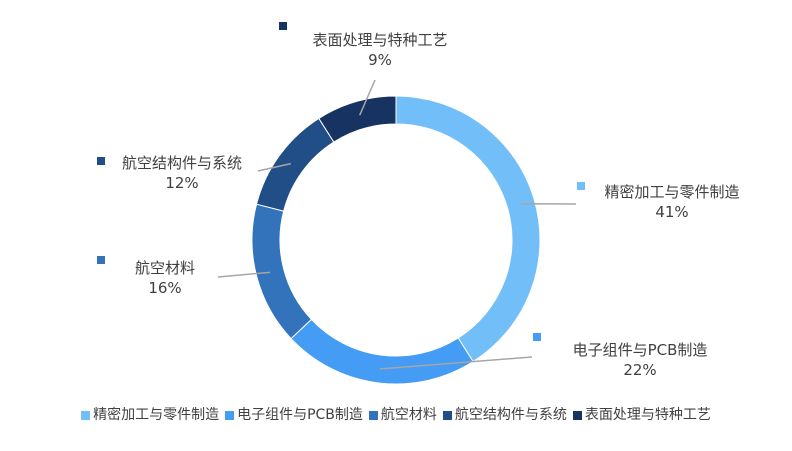 Image resolution: width=792 pixels, height=451 pixels. What do you see at coordinates (672, 202) in the screenshot?
I see `data-label: 精密加工与零件制造 41%` at bounding box center [672, 202].